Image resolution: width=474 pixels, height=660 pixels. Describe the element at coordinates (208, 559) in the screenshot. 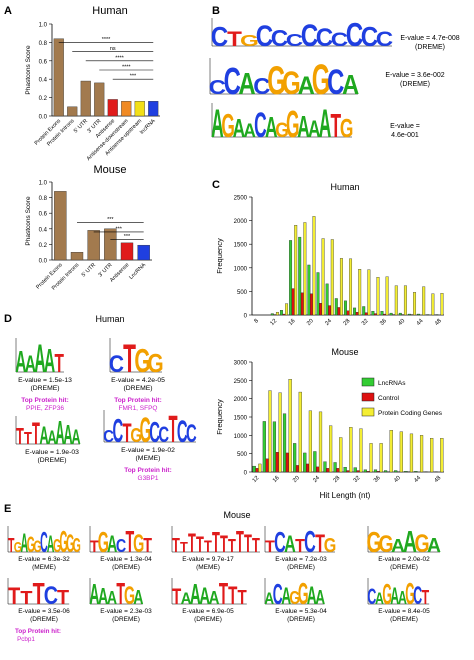

I see `e-evalue: E-value = 9.7e-17` at that location.